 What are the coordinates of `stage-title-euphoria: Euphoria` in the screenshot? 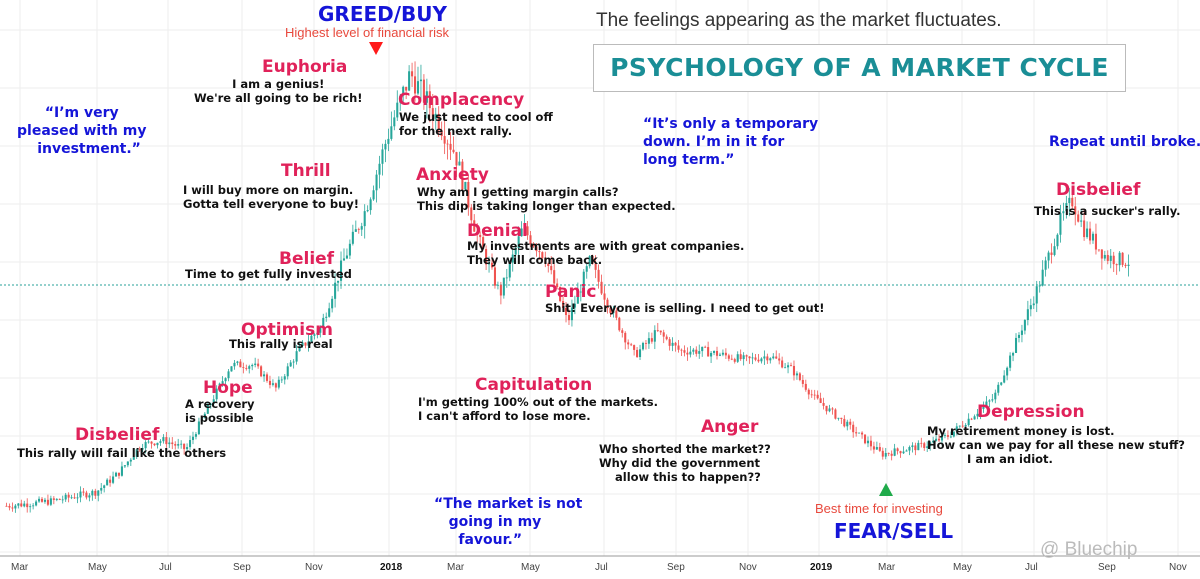 It's located at (305, 67).